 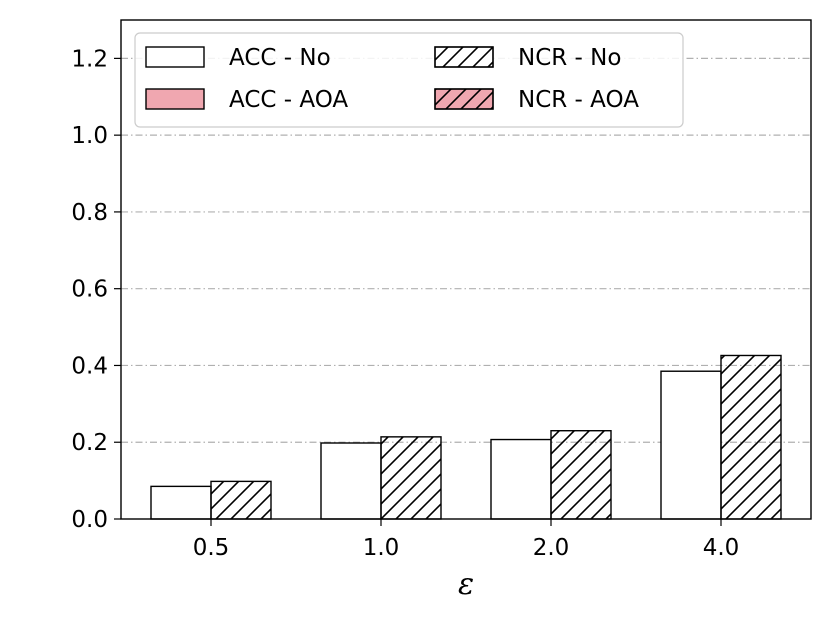 What do you see at coordinates (721, 548) in the screenshot?
I see `x-tick-label: 4.0` at bounding box center [721, 548].